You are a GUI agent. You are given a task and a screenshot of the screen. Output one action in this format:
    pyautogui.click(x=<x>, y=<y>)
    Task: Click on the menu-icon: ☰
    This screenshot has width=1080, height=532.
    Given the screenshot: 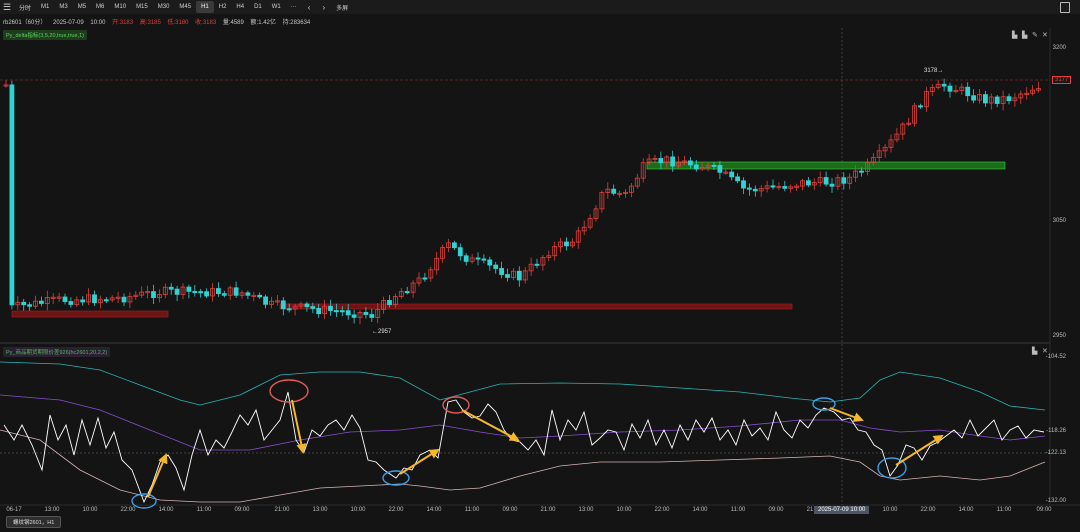 What is the action you would take?
    pyautogui.click(x=7, y=6)
    